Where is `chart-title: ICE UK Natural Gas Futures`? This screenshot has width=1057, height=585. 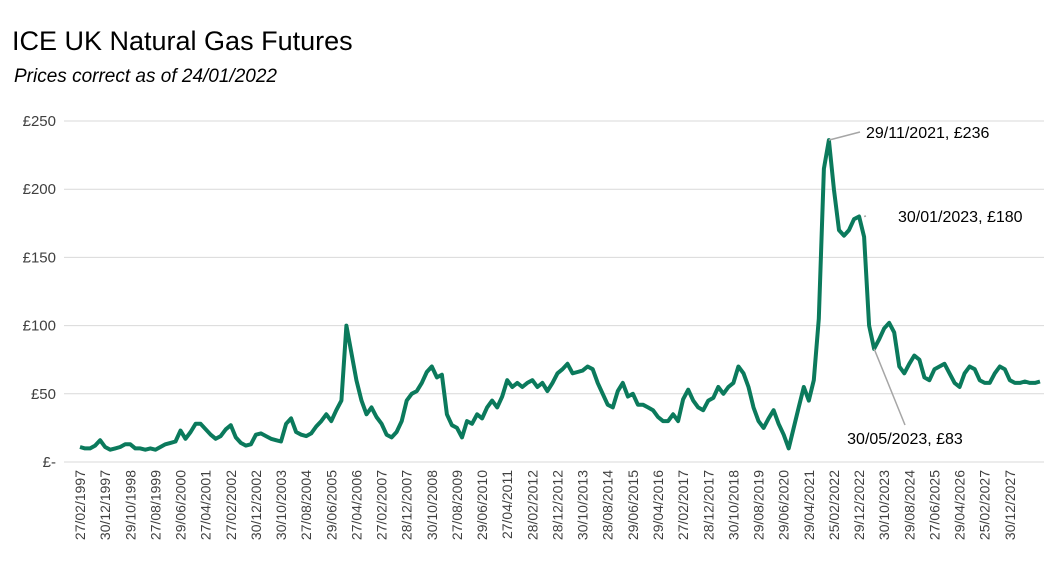 chart-title: ICE UK Natural Gas Futures is located at coordinates (182, 41).